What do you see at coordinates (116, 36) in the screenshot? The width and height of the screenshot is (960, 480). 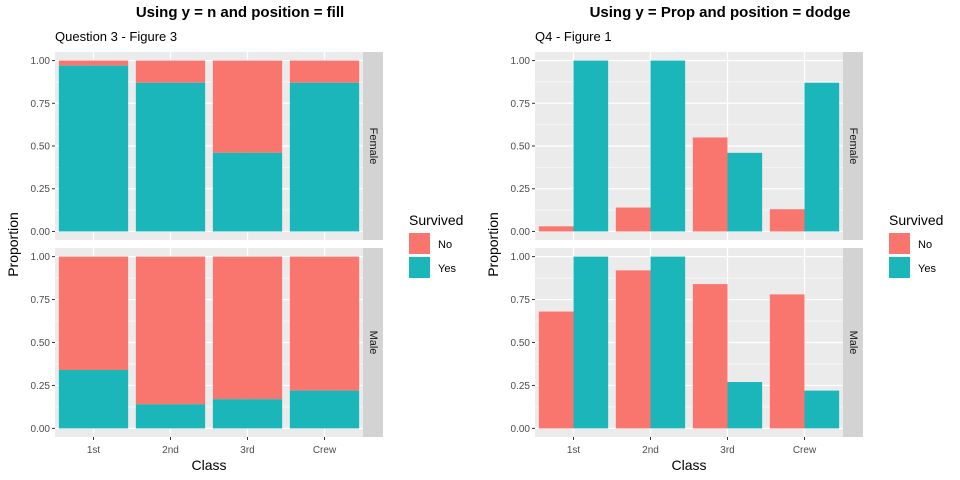 I see `chart-subtitle: Question 3 - Figure 3` at bounding box center [116, 36].